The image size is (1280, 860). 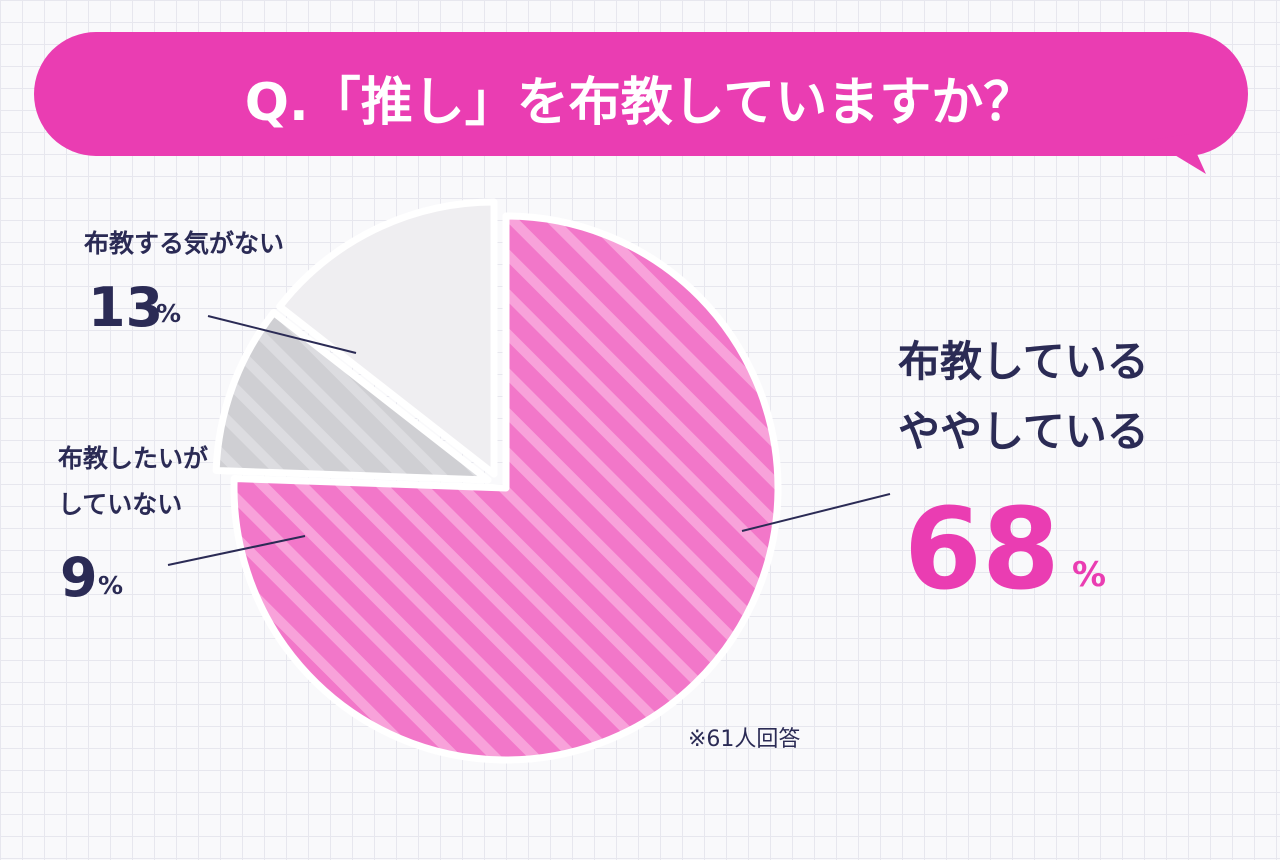 I want to click on leader-line-no-intent, so click(x=282, y=334).